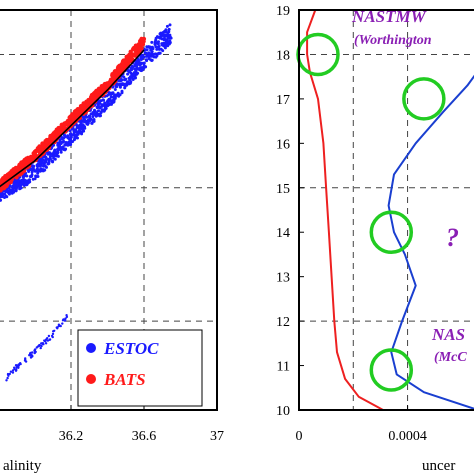 This screenshot has width=474, height=474. I want to click on legend: ESTOC BATS, so click(140, 368).